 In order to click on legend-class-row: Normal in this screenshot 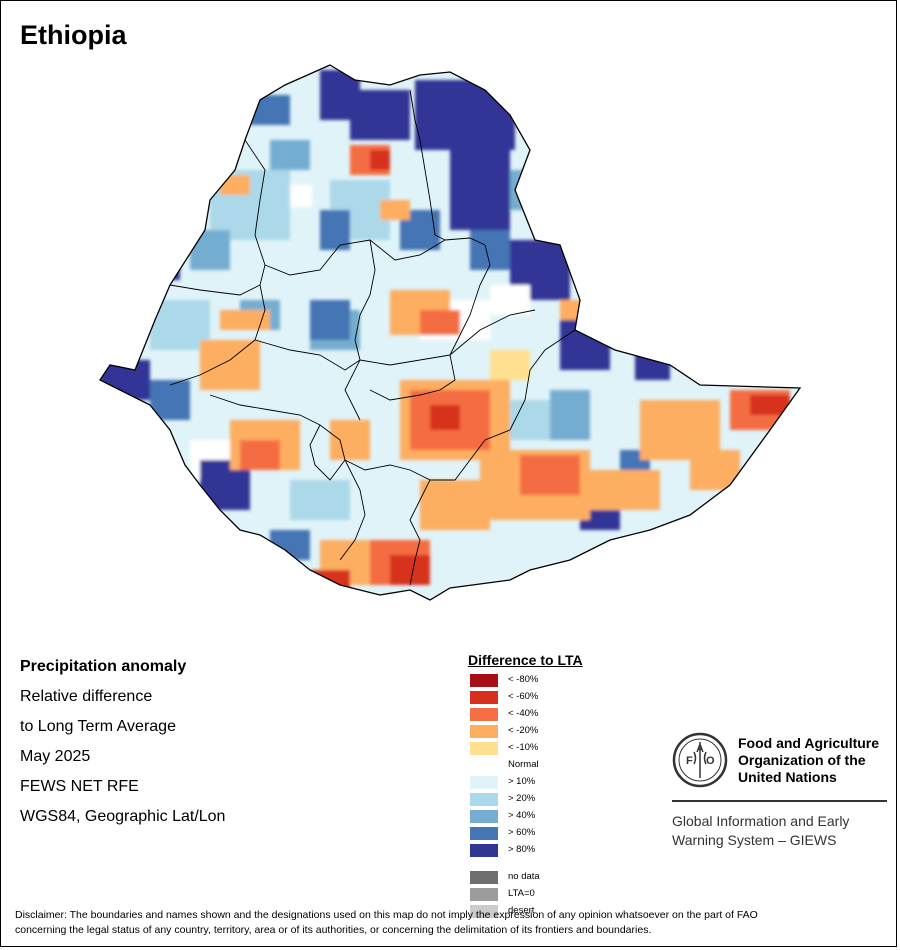, I will do `click(525, 765)`.